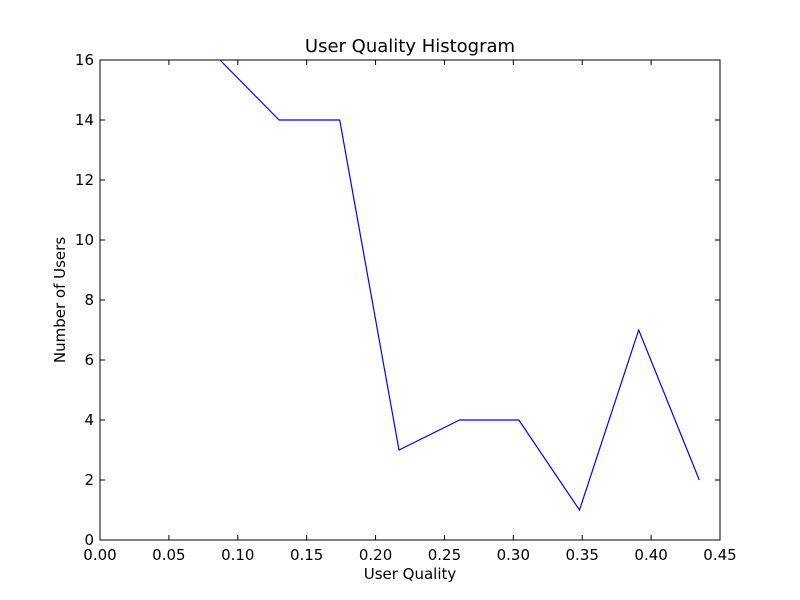  Describe the element at coordinates (513, 555) in the screenshot. I see `x-tick-label: 0.30` at that location.